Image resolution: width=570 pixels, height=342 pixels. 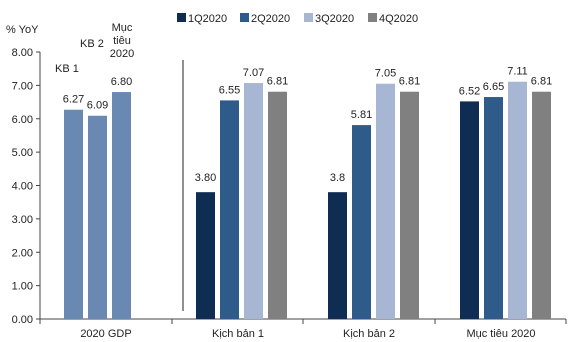 I want to click on data-label: 6.80, so click(x=121, y=82).